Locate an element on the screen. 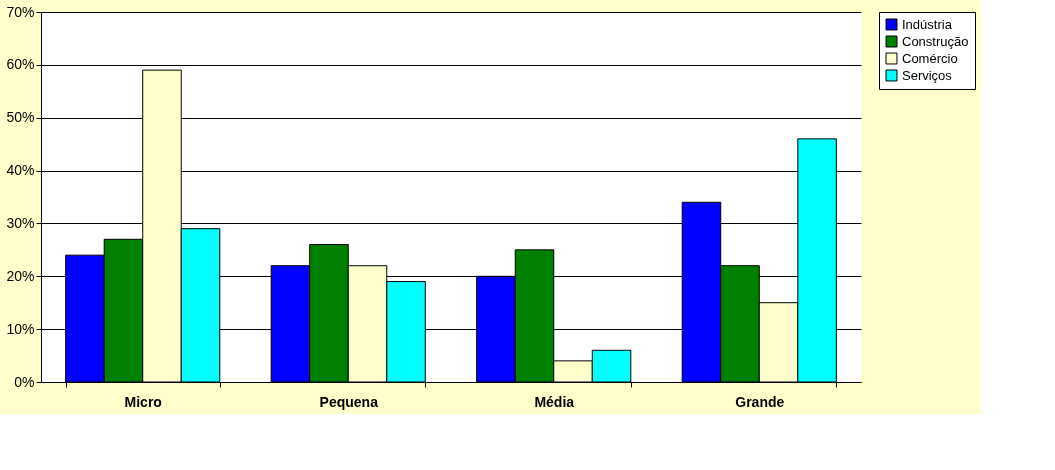 This screenshot has height=470, width=1055. legend-label: Comércio is located at coordinates (930, 58).